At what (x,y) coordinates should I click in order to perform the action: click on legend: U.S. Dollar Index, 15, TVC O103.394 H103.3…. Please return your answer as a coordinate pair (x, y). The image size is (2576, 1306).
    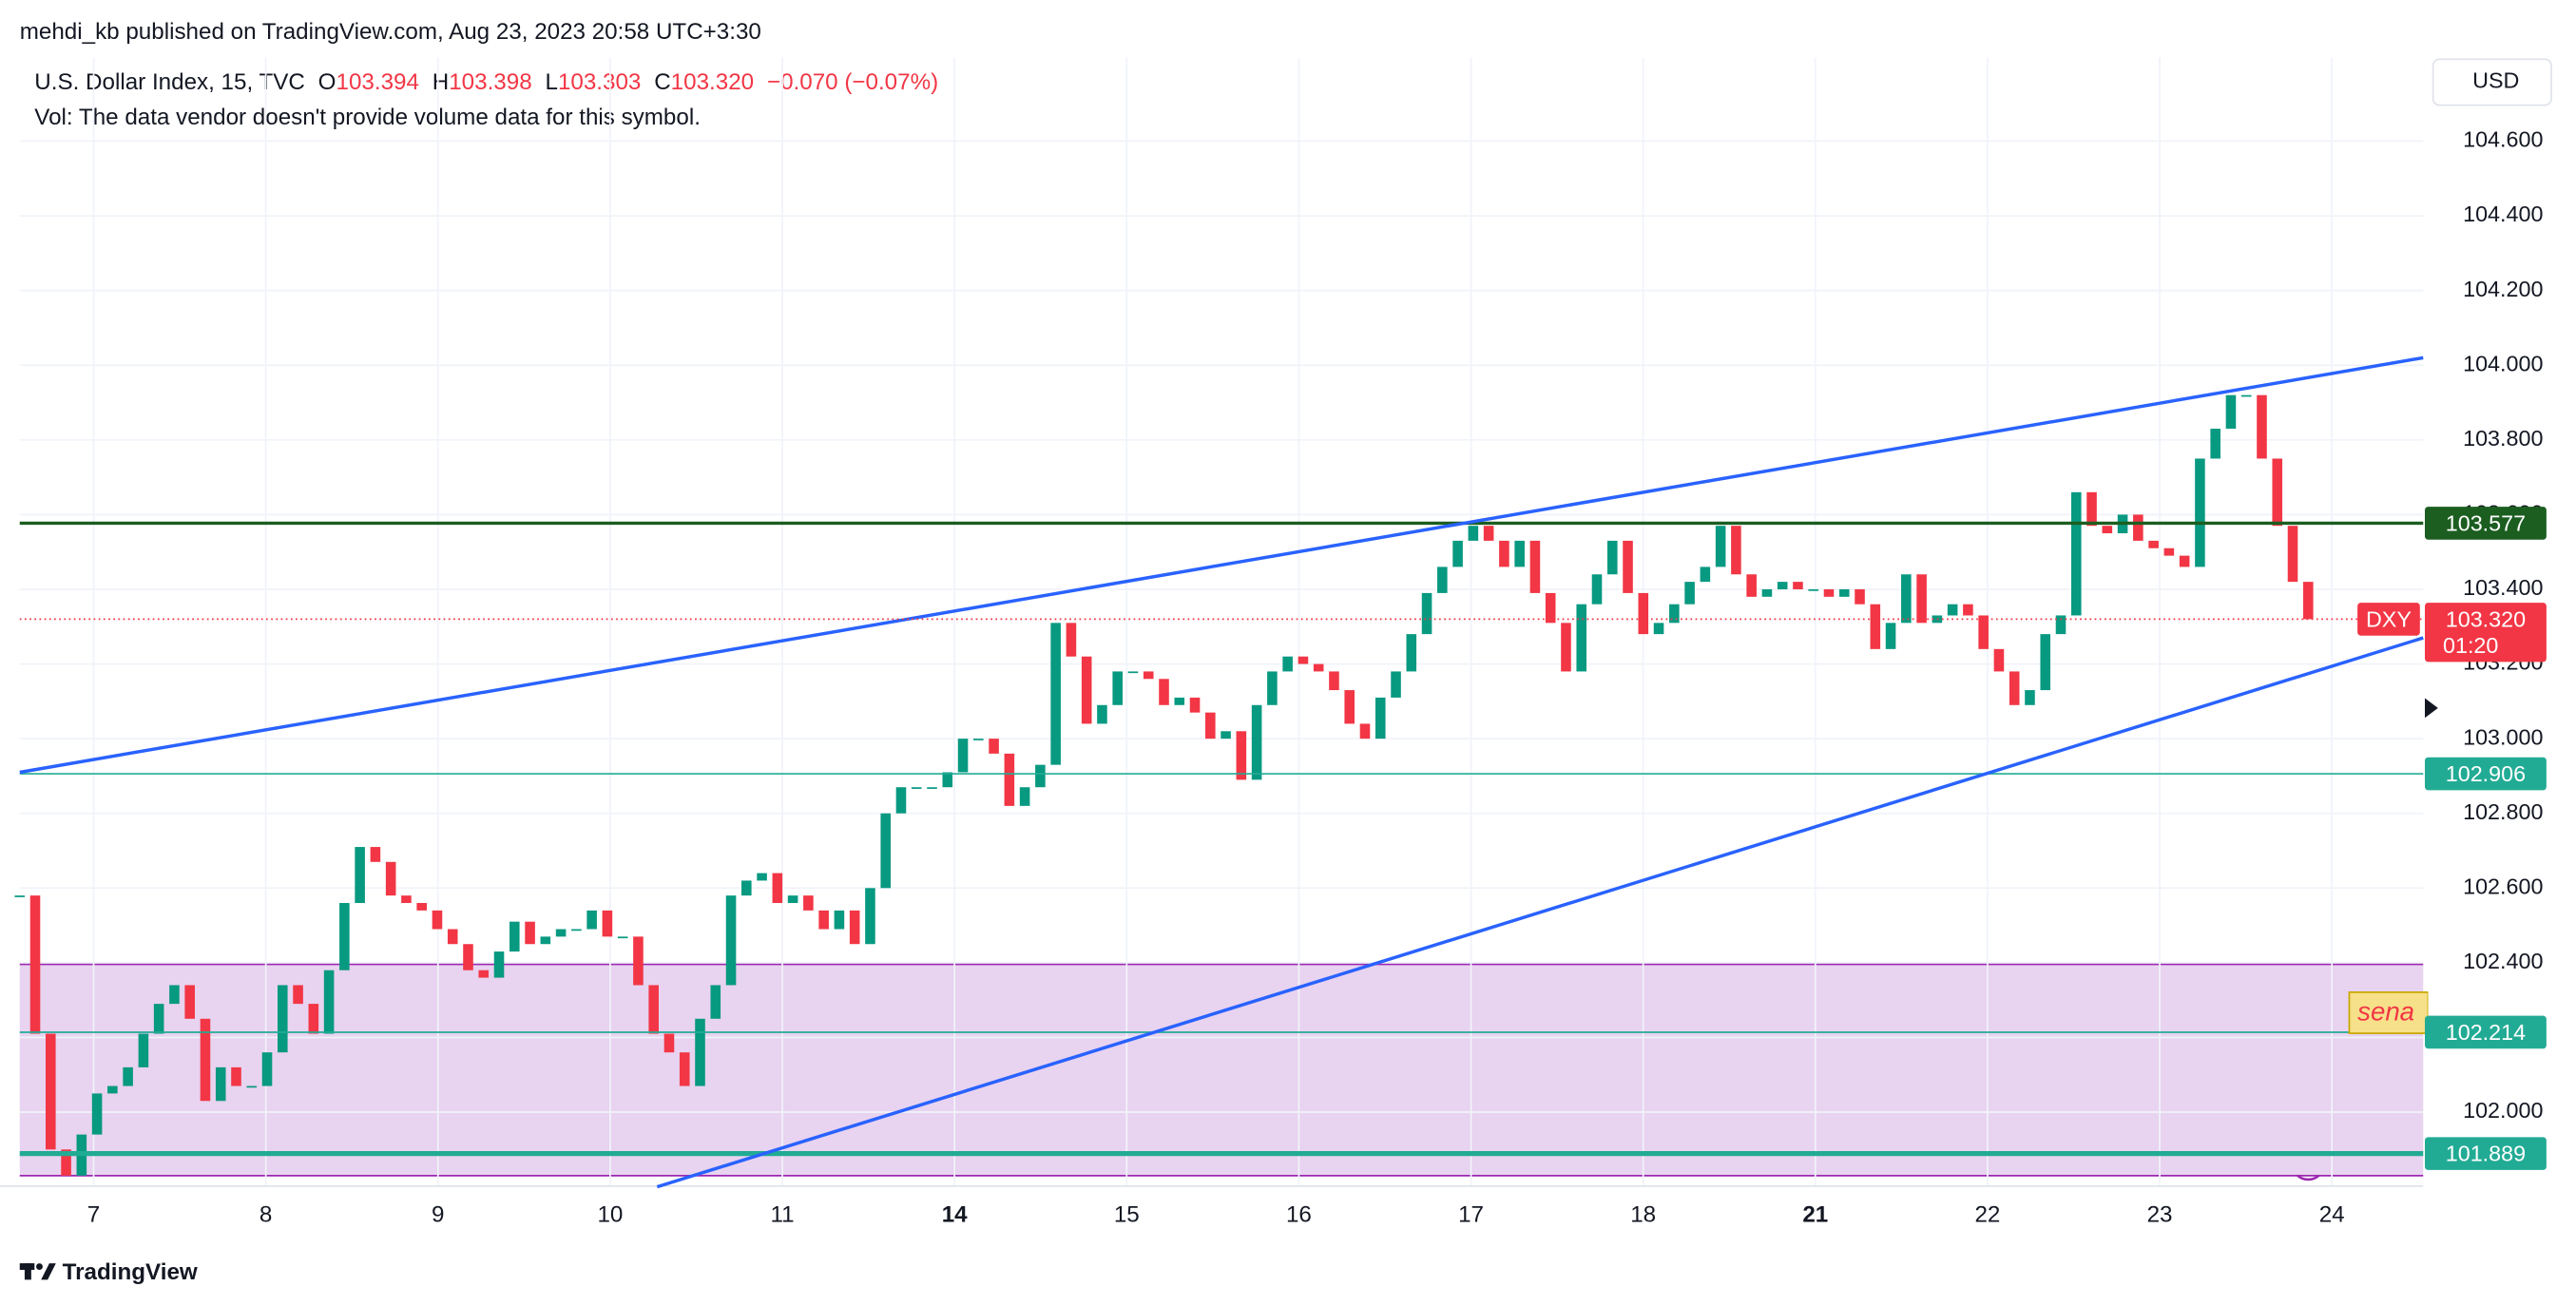
    Looking at the image, I should click on (486, 83).